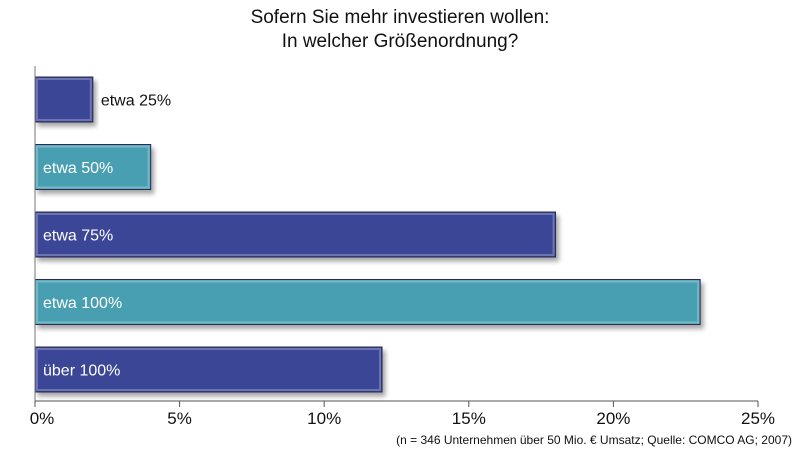 The height and width of the screenshot is (453, 800). I want to click on x-tick-label: 0%, so click(42, 418).